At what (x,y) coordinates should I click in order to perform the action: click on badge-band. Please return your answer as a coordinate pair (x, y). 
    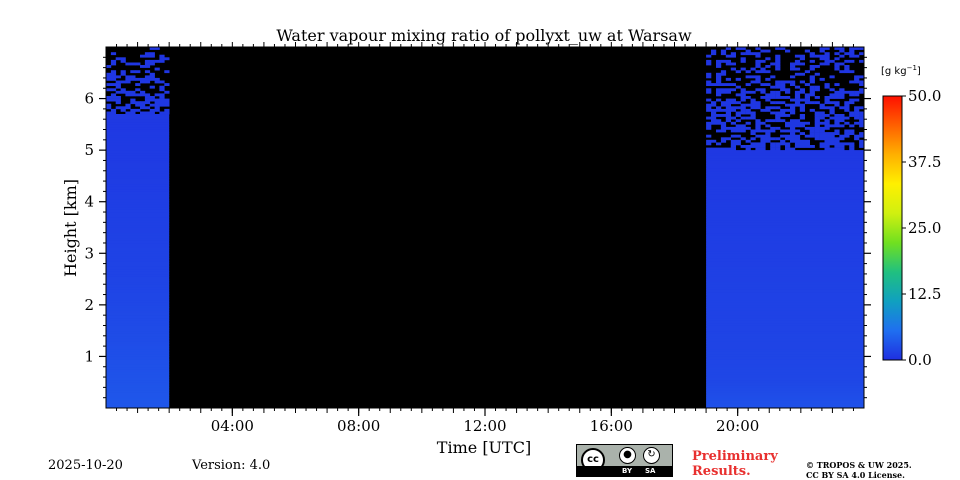
    Looking at the image, I should click on (624, 471).